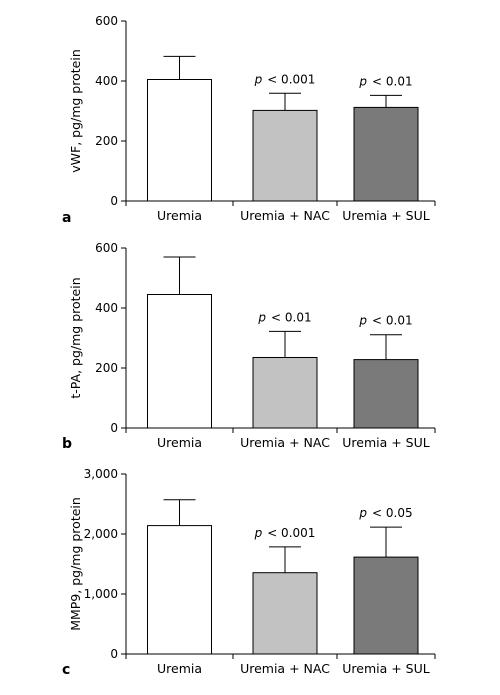 The image size is (500, 695). Describe the element at coordinates (75, 111) in the screenshot. I see `y-axis-label: vWF, pg/mg protein` at that location.